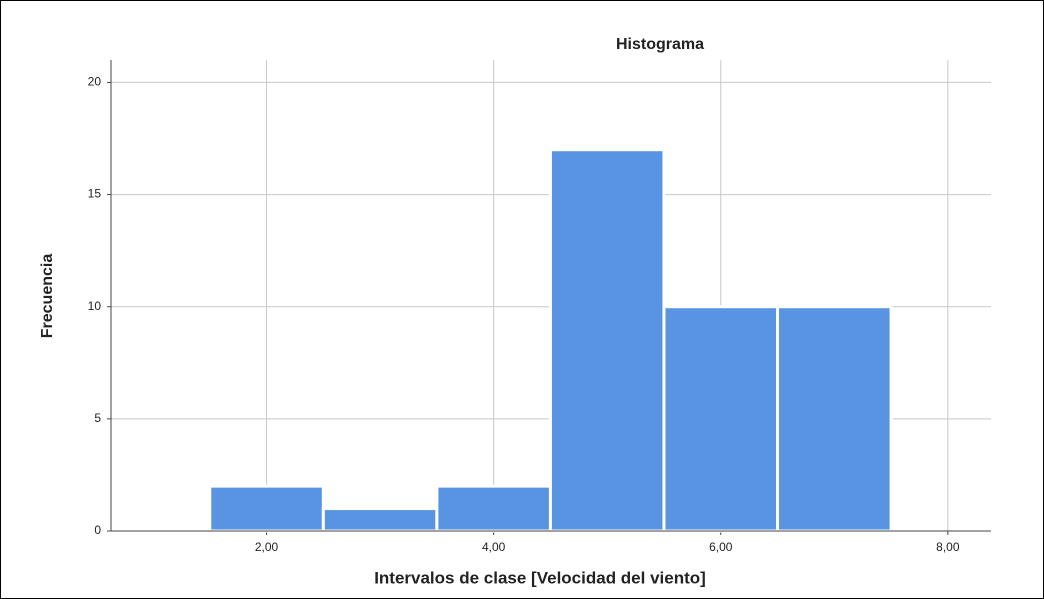 The image size is (1044, 599). Describe the element at coordinates (95, 82) in the screenshot. I see `y-tick-label: 20` at that location.